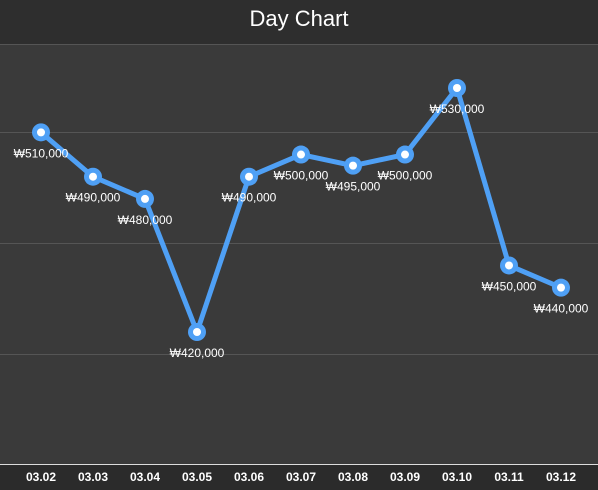 Image resolution: width=598 pixels, height=490 pixels. What do you see at coordinates (197, 353) in the screenshot?
I see `data-label: ₩420,000` at bounding box center [197, 353].